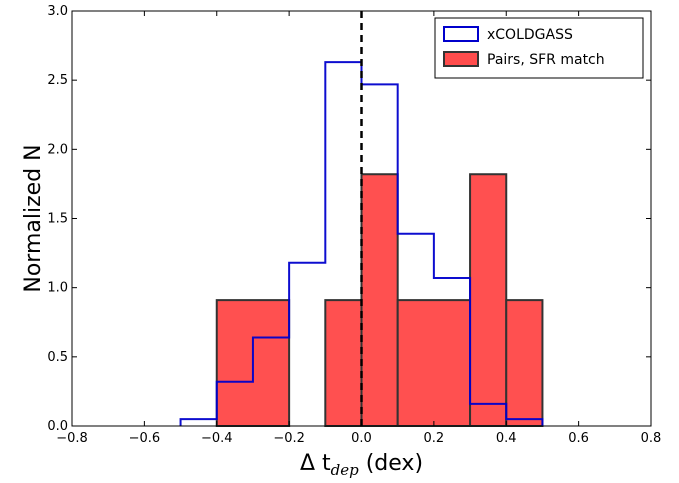  I want to click on y-tick-label: 2.0, so click(57, 149).